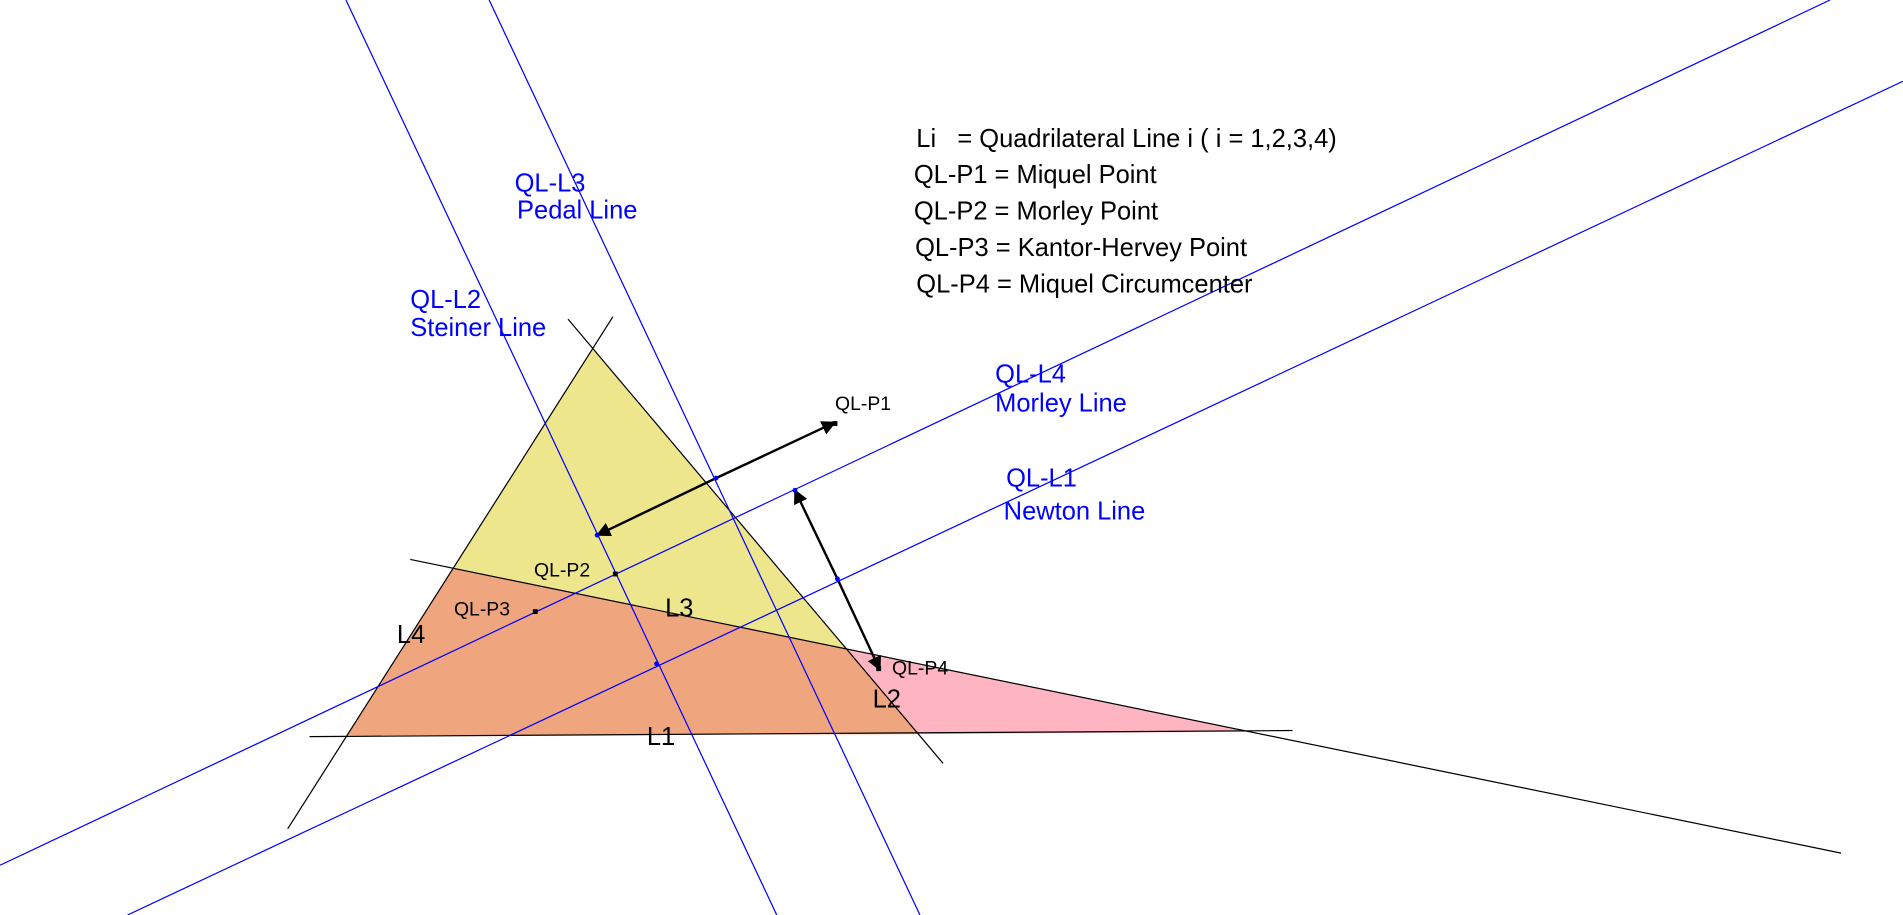 Image resolution: width=1903 pixels, height=915 pixels. I want to click on line-l4, so click(450, 573).